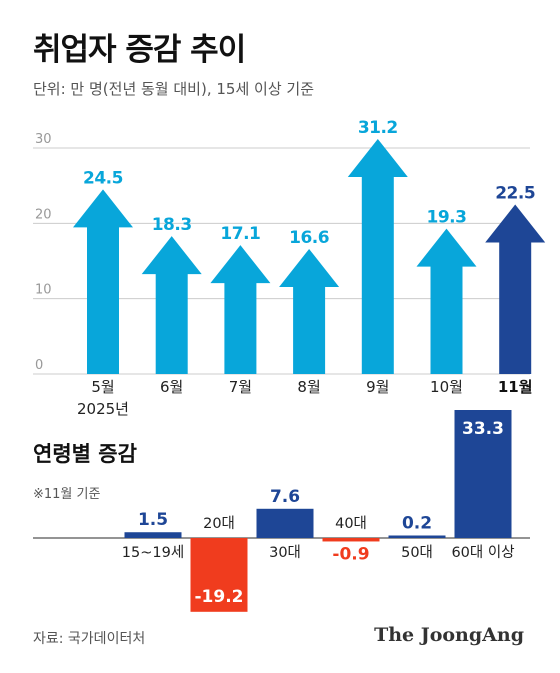  Describe the element at coordinates (89, 639) in the screenshot. I see `source-text: 자료: 국가데이터처` at that location.